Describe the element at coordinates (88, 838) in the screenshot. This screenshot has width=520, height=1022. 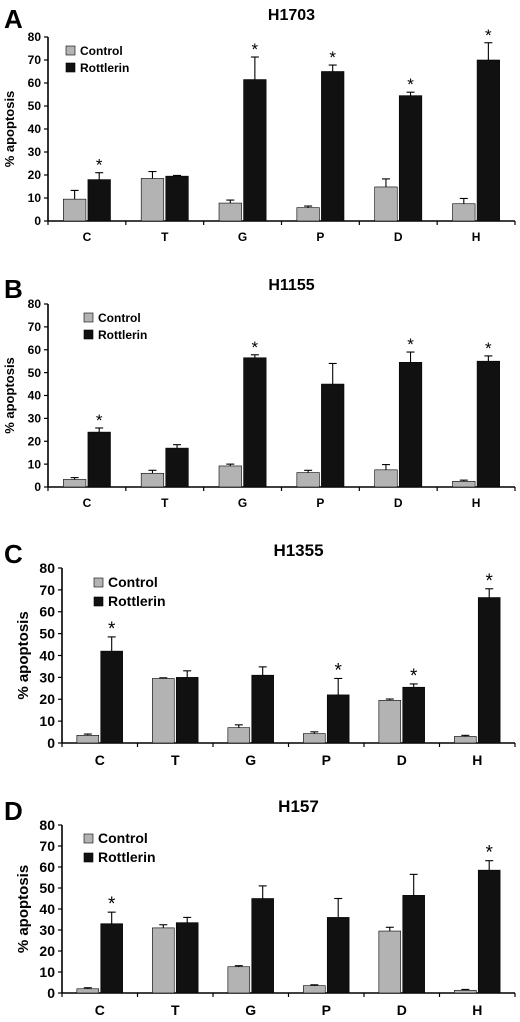
I see `legend-swatch-control` at that location.